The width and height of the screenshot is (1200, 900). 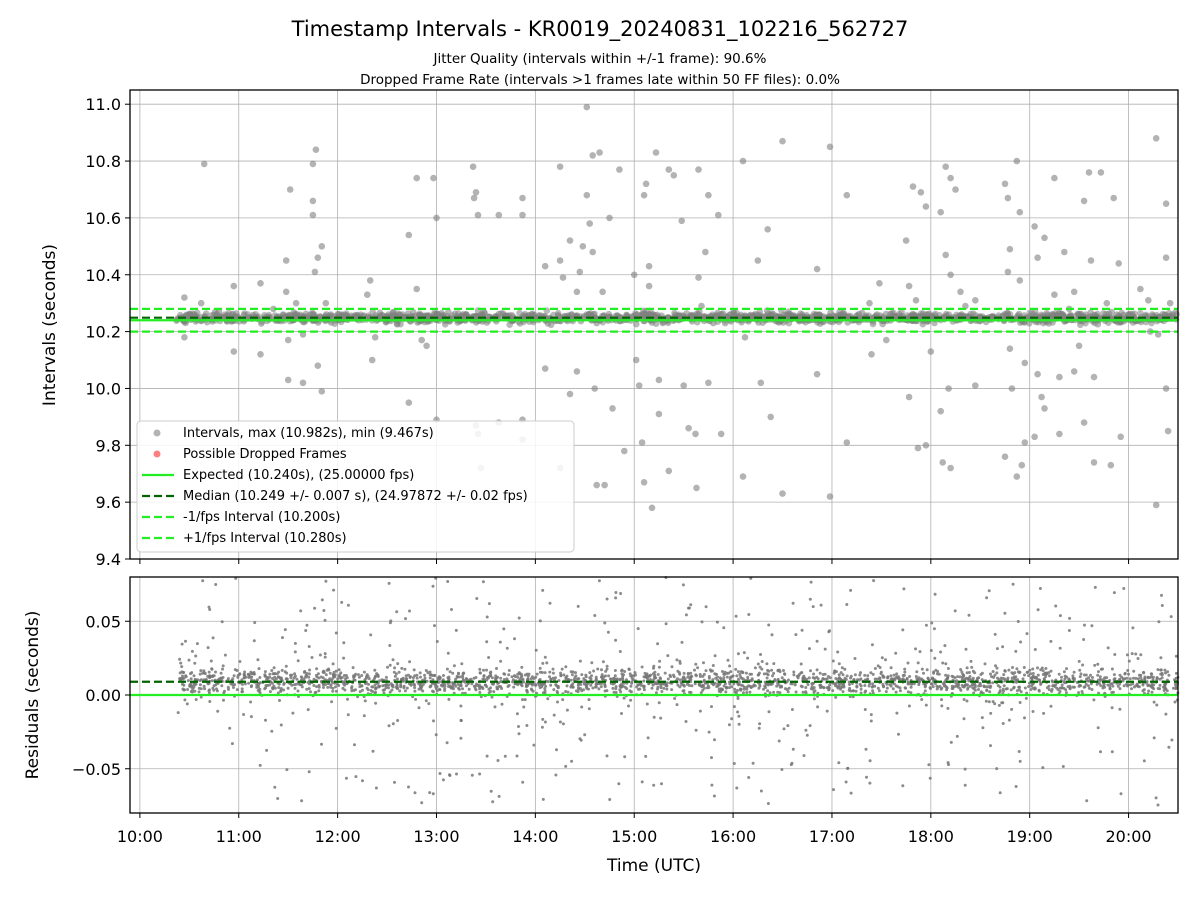 I want to click on legend-box, so click(x=355, y=486).